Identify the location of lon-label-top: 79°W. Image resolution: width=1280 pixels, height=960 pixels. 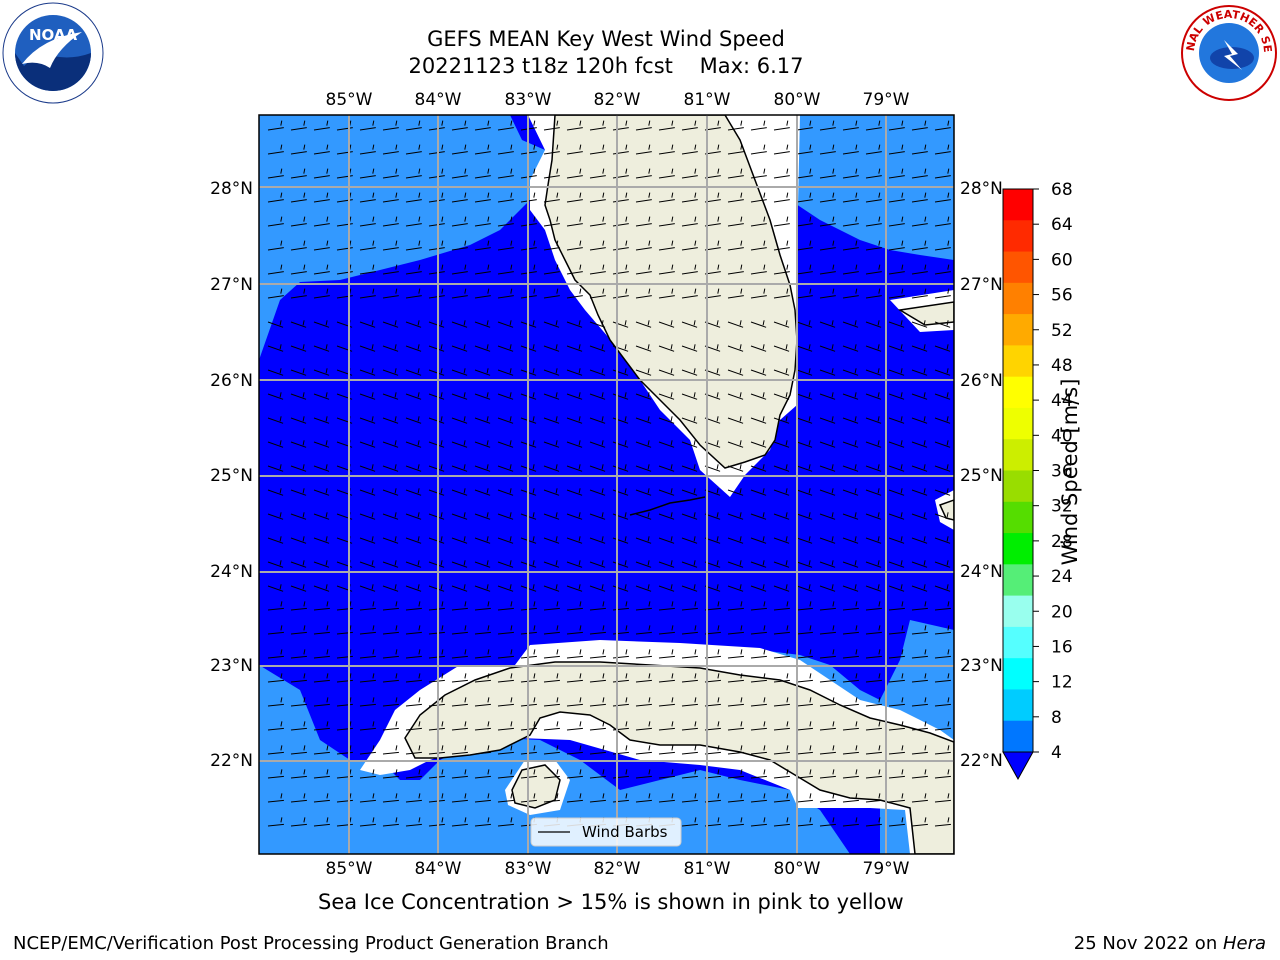
(886, 100).